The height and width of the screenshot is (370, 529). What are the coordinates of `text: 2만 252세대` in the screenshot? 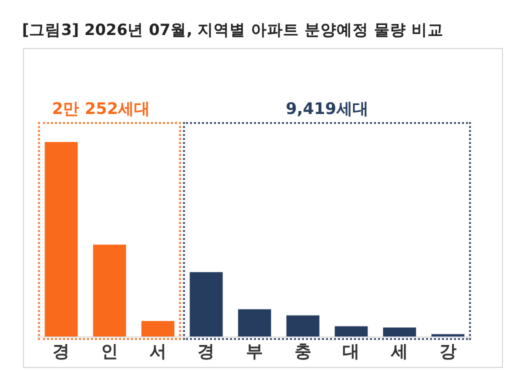 It's located at (101, 109).